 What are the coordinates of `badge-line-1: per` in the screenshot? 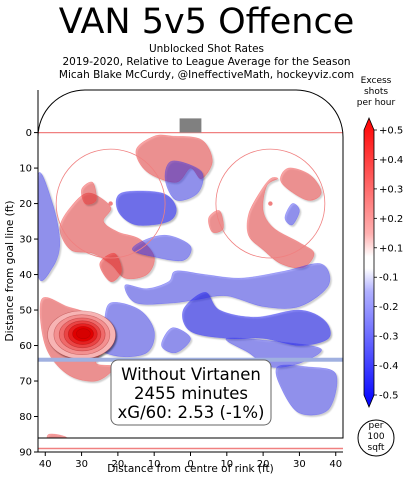 It's located at (376, 426).